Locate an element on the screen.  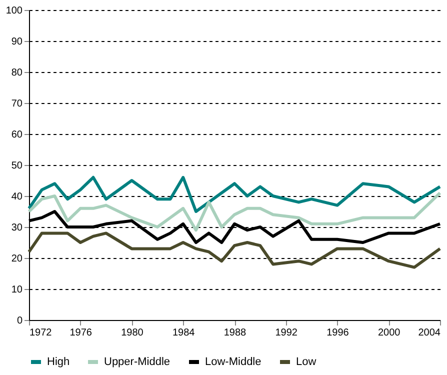
legend-label: Upper-Middle is located at coordinates (137, 362).